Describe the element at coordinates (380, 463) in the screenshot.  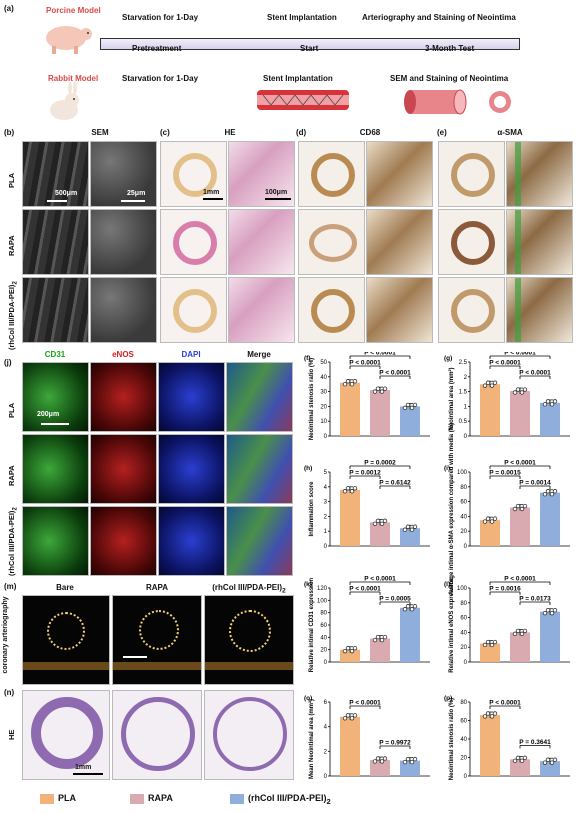
I see `chart-sig-label: P = 0.0002` at that location.